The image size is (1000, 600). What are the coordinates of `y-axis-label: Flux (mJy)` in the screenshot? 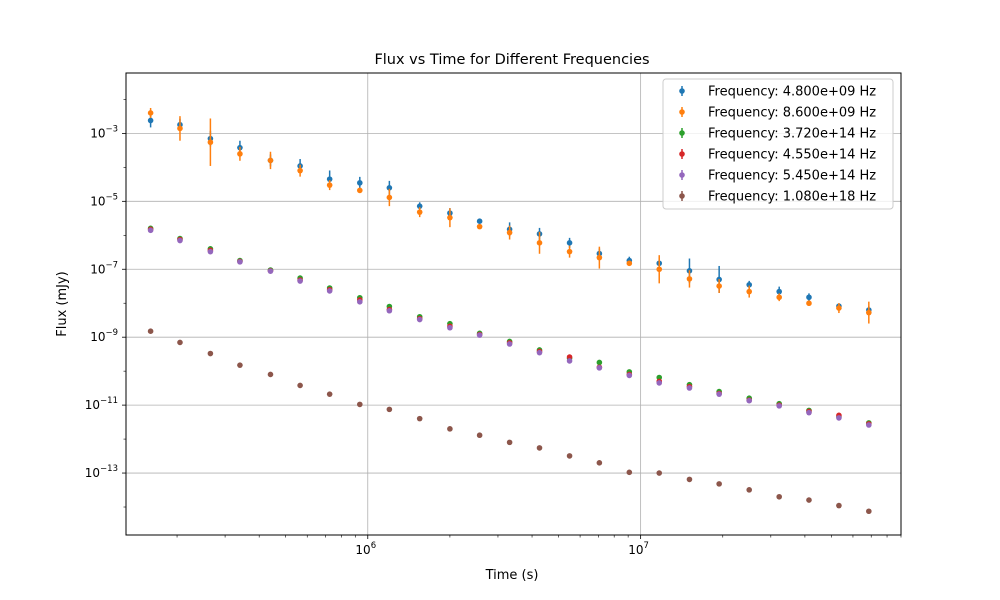 It's located at (62, 304).